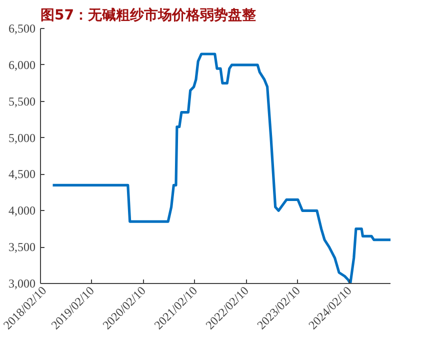 The width and height of the screenshot is (434, 345). Describe the element at coordinates (22, 174) in the screenshot. I see `y-tick-label: 4,500` at that location.